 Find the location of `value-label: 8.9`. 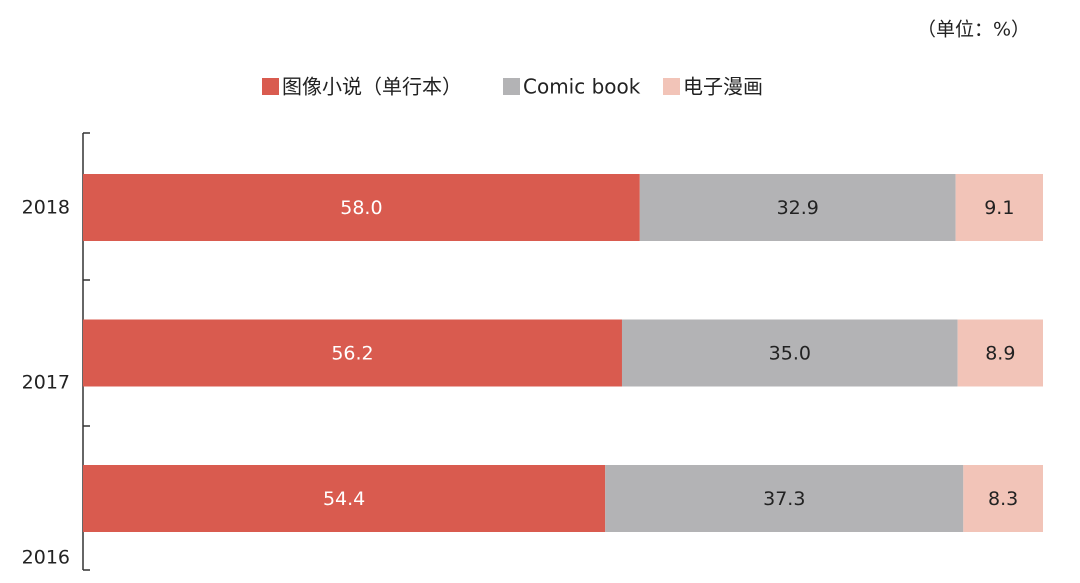

value-label: 8.9 is located at coordinates (1000, 354).